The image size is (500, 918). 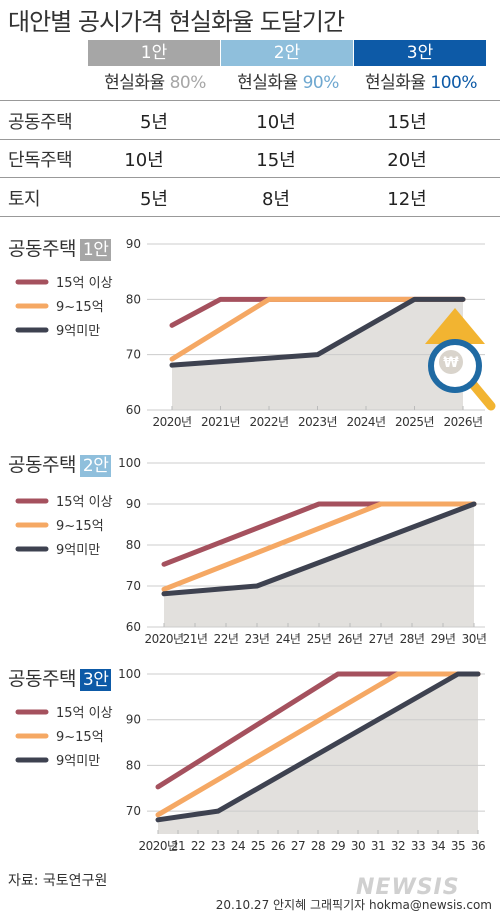 What do you see at coordinates (95, 250) in the screenshot?
I see `chart-badge: 1안` at bounding box center [95, 250].